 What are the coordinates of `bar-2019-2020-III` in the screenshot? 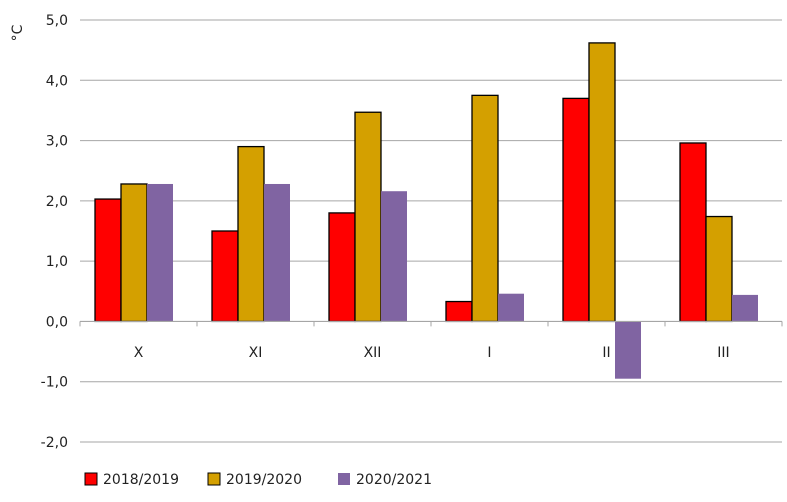 It's located at (719, 269).